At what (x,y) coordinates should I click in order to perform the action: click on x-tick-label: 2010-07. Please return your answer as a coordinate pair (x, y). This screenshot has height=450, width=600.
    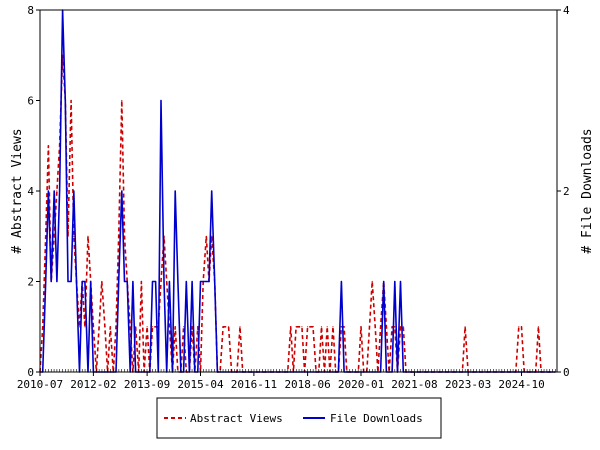
    Looking at the image, I should click on (40, 384).